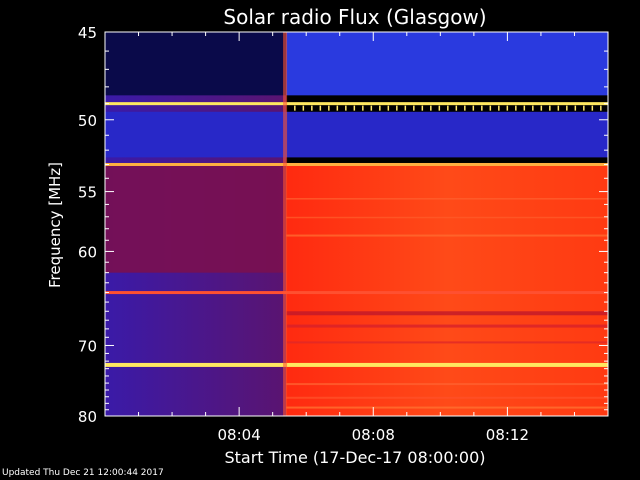 This screenshot has width=640, height=480. Describe the element at coordinates (373, 435) in the screenshot. I see `x-tick-label: 08:08` at that location.